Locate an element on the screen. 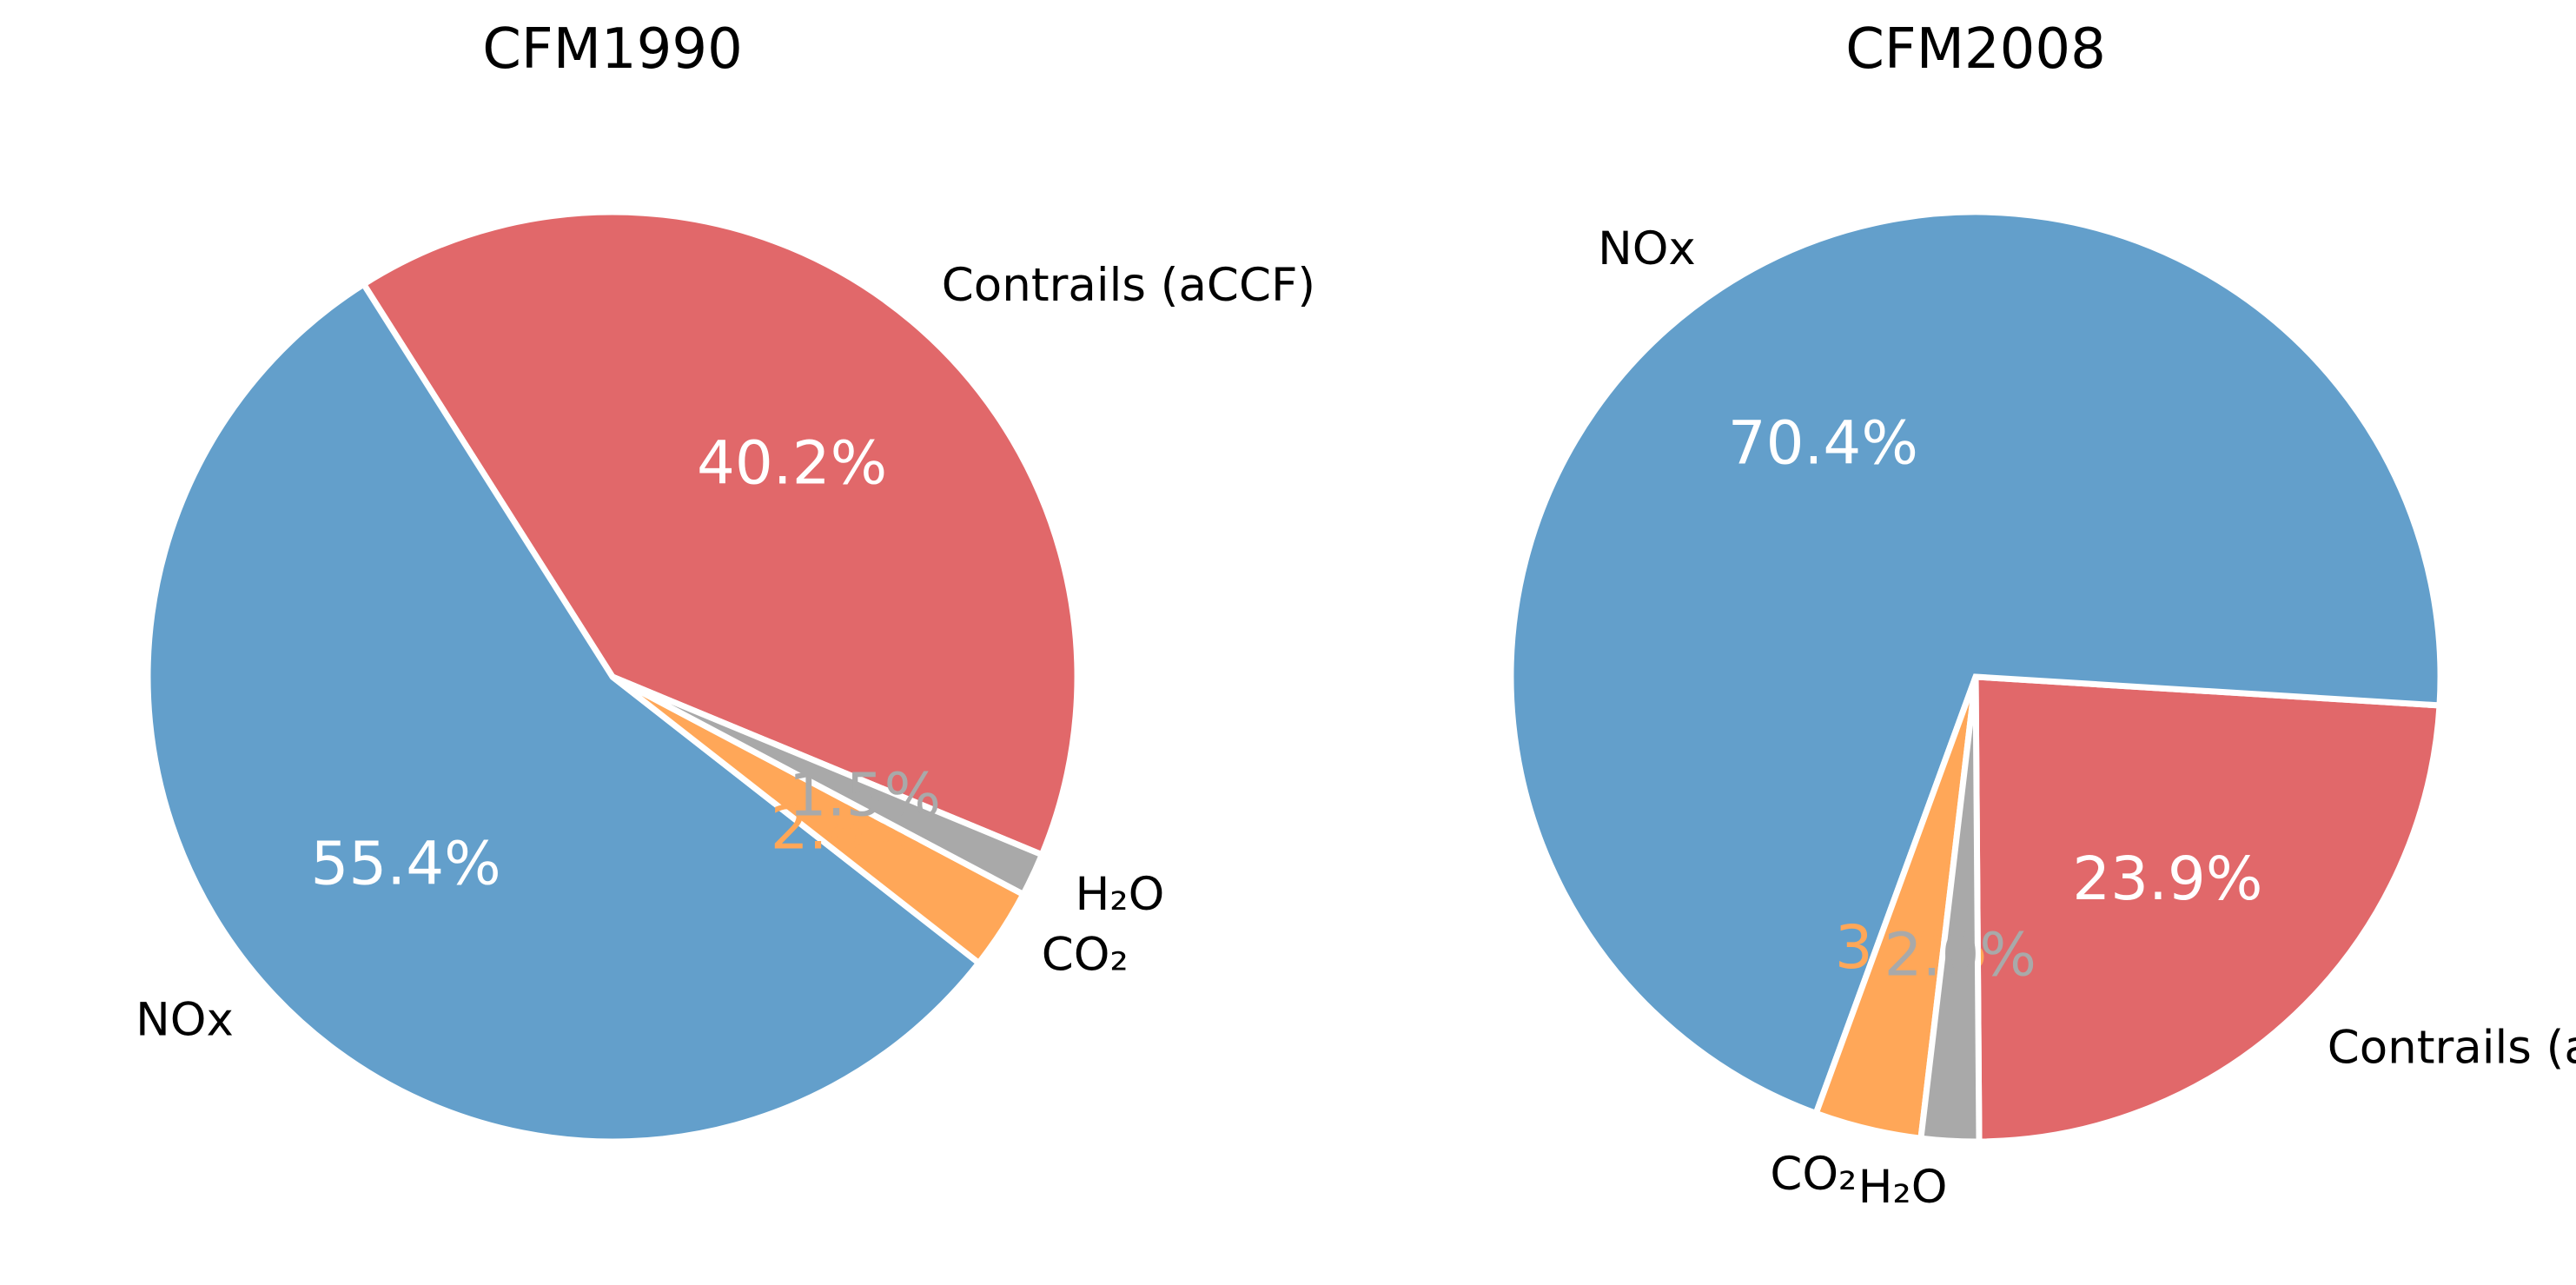  chart-title: CFM2008 is located at coordinates (1975, 49).